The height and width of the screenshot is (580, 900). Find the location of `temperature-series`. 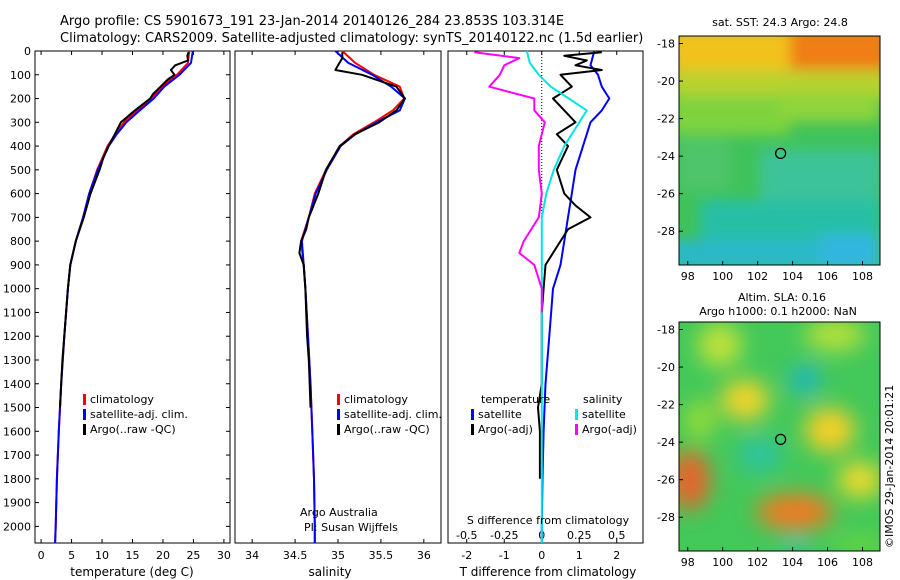

temperature-series is located at coordinates (124, 297).